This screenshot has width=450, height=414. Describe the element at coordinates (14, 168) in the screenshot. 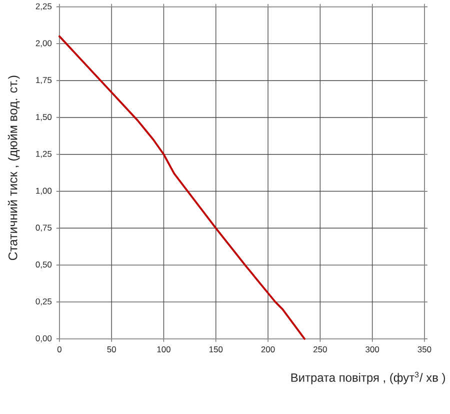

I see `y-axis-title: Статичний тиск , (дюйм вод. ст.)` at that location.